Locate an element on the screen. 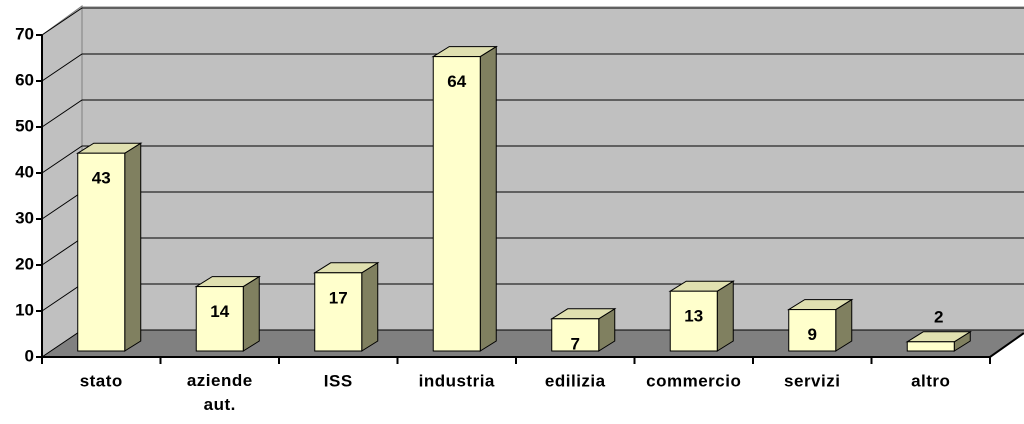  data-label: 17 is located at coordinates (338, 297).